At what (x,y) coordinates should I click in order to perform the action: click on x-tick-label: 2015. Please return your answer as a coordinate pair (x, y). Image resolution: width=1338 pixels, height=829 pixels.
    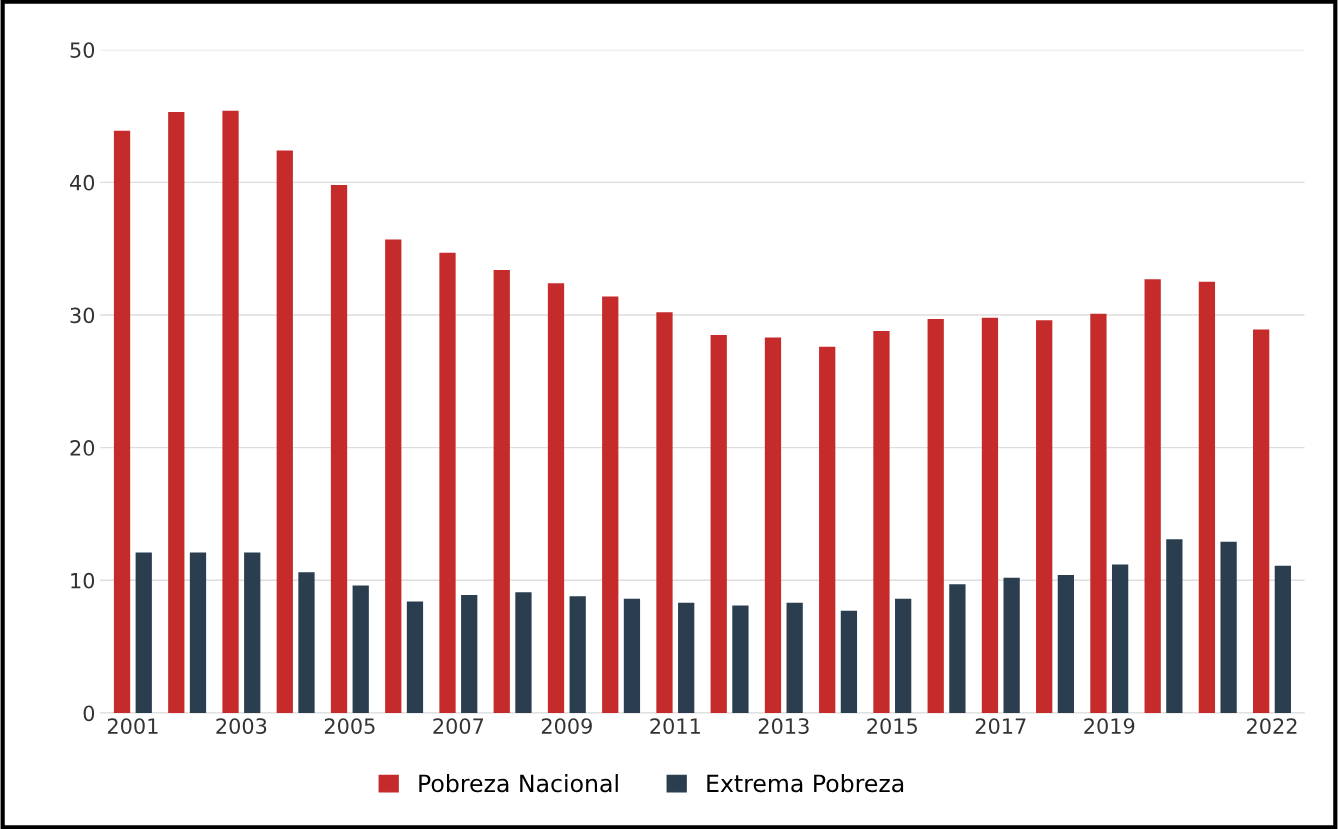
    Looking at the image, I should click on (892, 726).